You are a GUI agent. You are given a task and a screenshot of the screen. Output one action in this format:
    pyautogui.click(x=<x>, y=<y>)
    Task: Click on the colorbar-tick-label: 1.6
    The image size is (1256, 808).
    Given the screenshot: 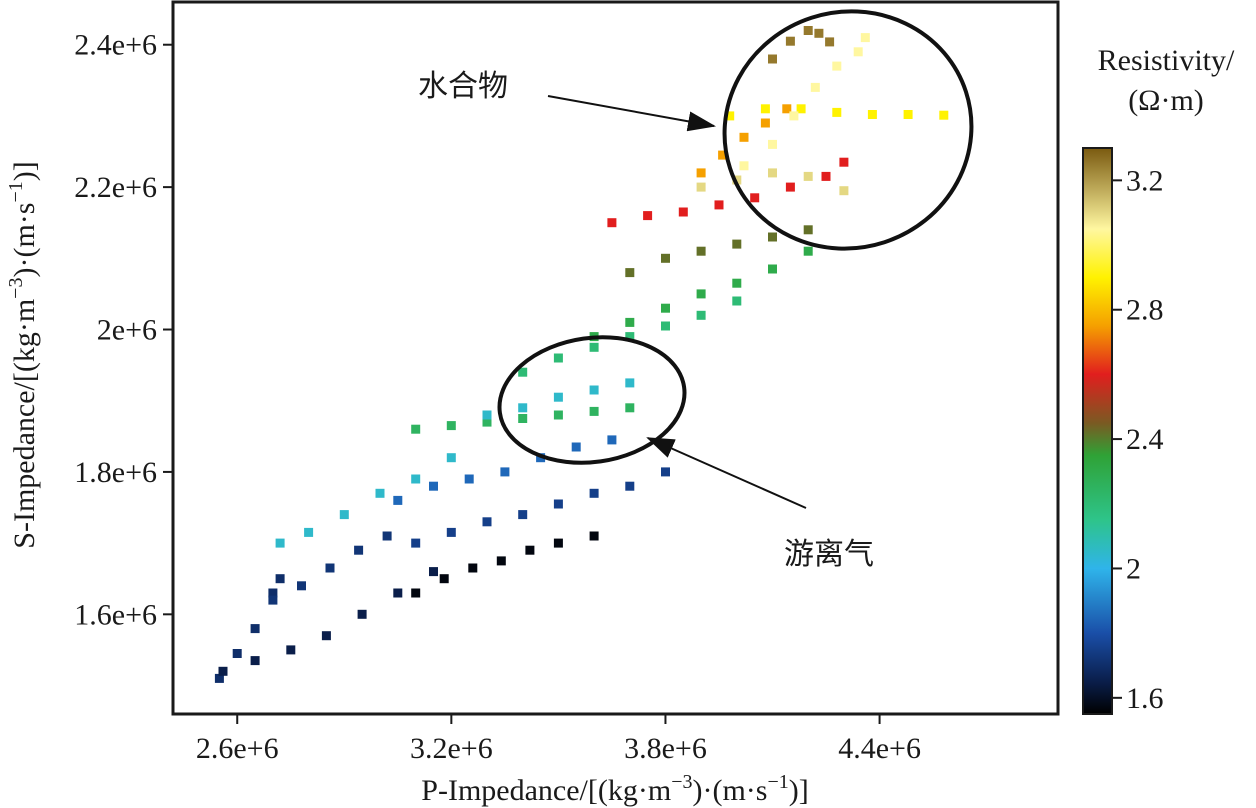 What is the action you would take?
    pyautogui.click(x=1145, y=698)
    